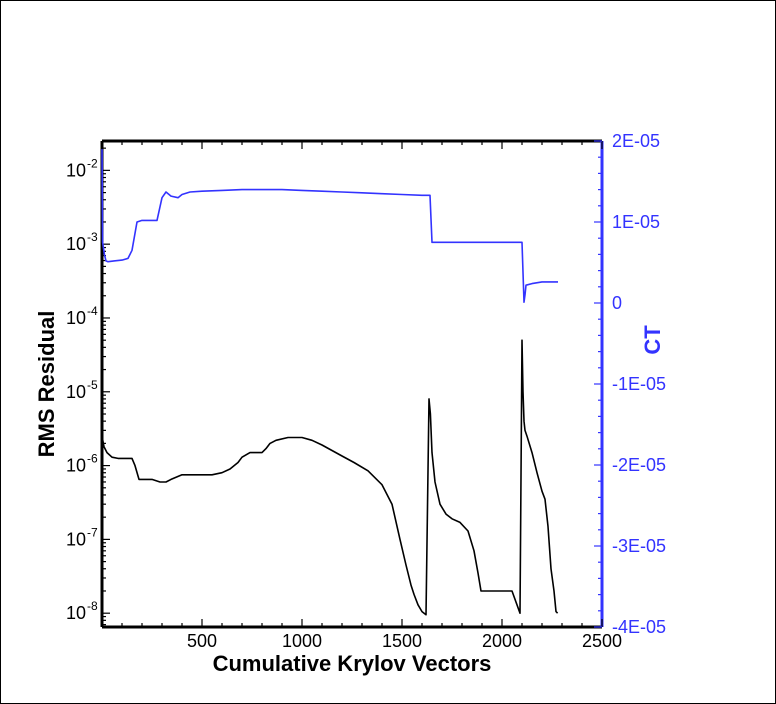  I want to click on right-y-tick-label: -3E-05, so click(639, 546).